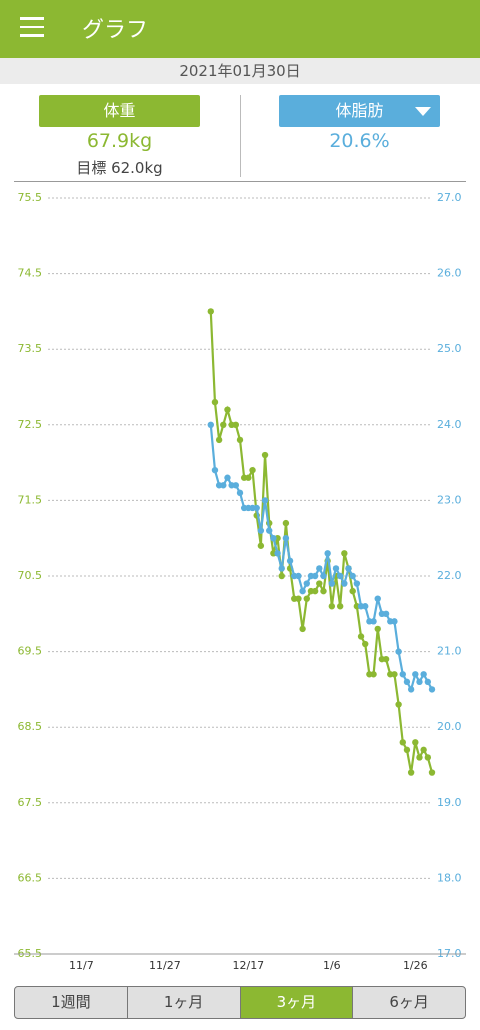 This screenshot has height=1030, width=480. I want to click on period-tab: 1週間, so click(71, 1002).